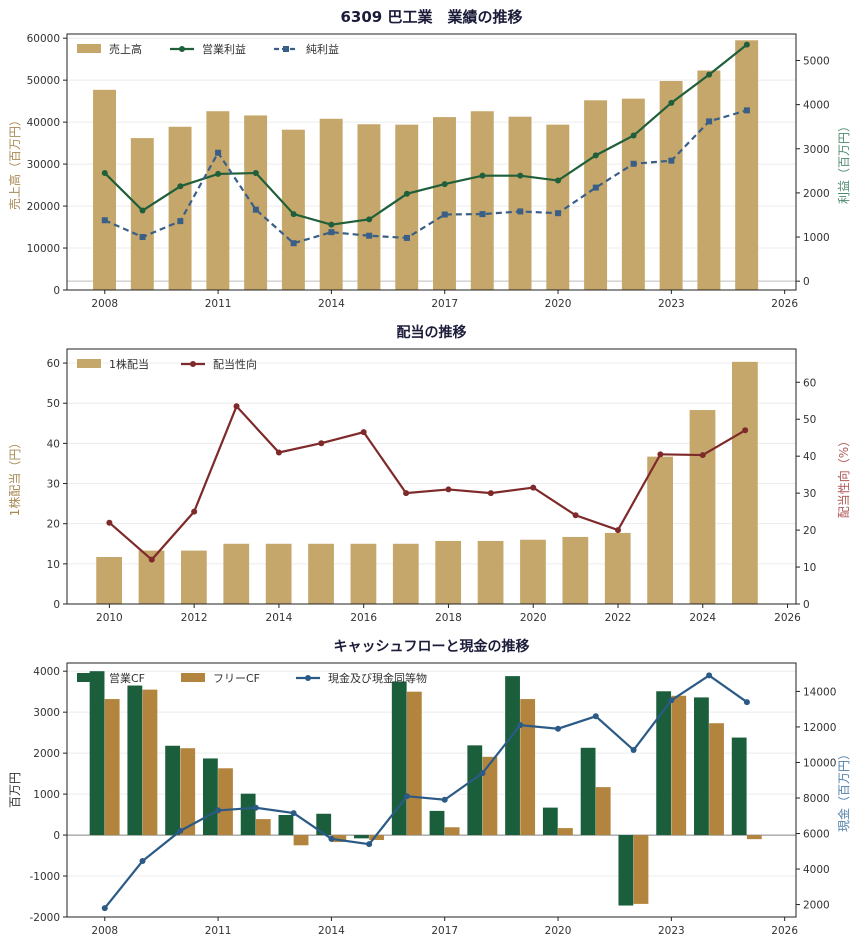 This screenshot has height=947, width=860. What do you see at coordinates (180, 830) in the screenshot?
I see `chart3-marker-1-2010` at bounding box center [180, 830].